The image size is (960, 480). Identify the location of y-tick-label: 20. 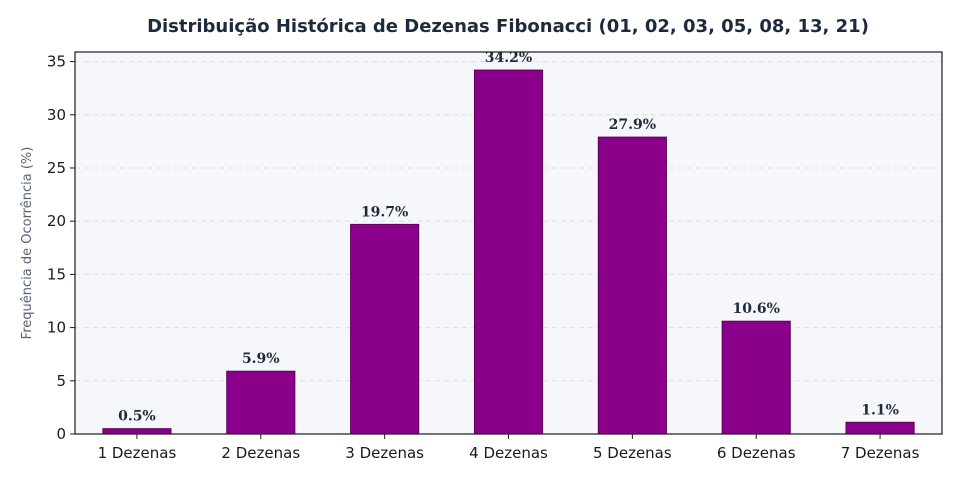
(56, 221).